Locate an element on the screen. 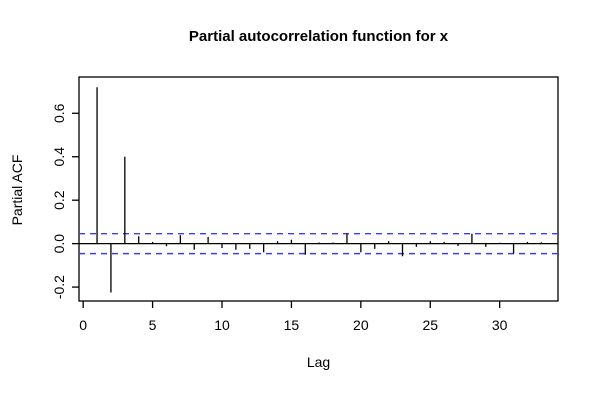 This screenshot has width=600, height=400. y-tick-label: 0.2 is located at coordinates (59, 200).